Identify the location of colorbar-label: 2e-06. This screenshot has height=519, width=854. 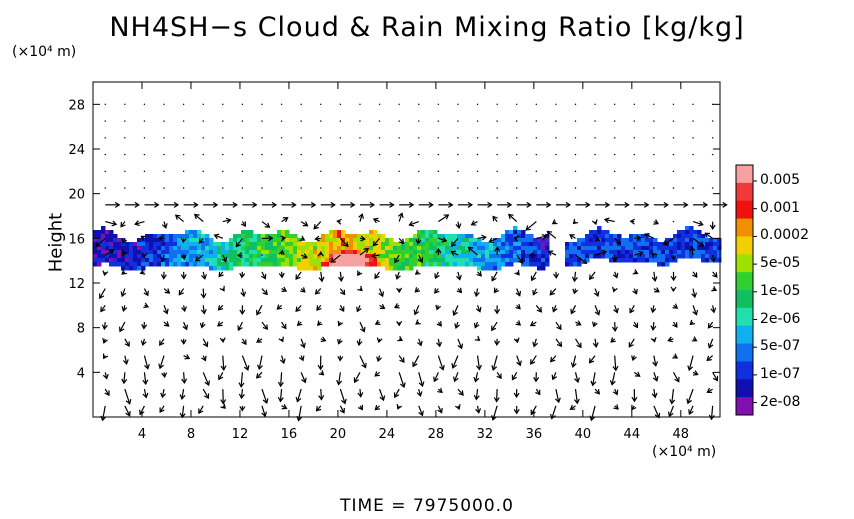
(780, 318).